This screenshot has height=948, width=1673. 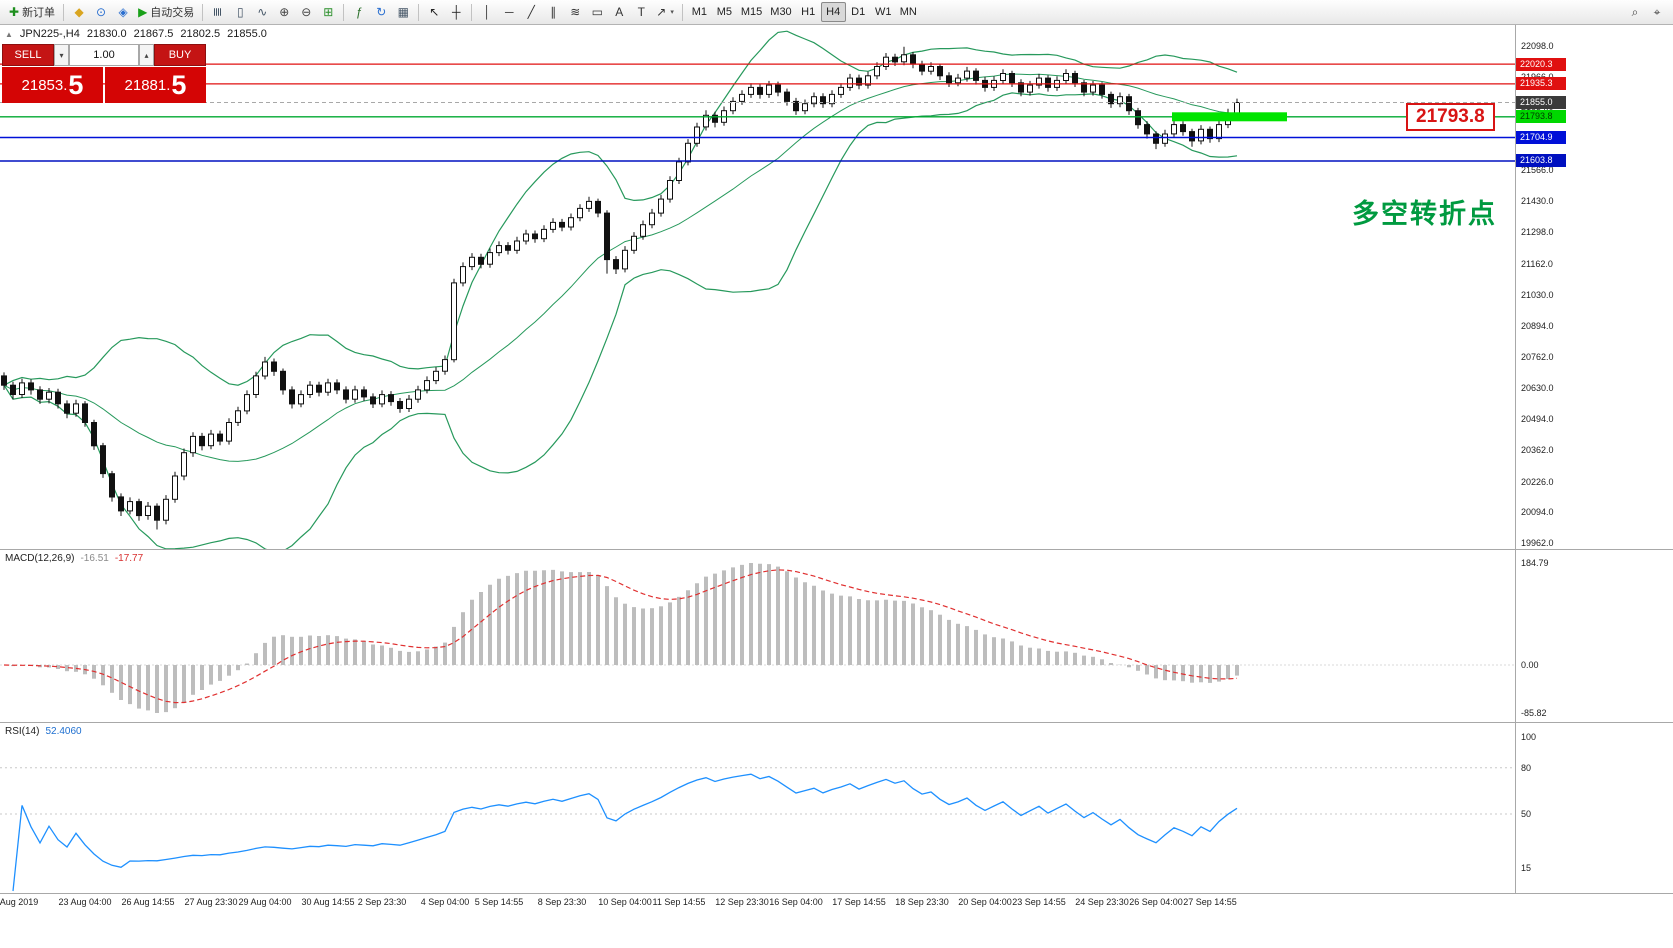 What do you see at coordinates (52, 85) in the screenshot?
I see `bid-price-button: 21853. 5` at bounding box center [52, 85].